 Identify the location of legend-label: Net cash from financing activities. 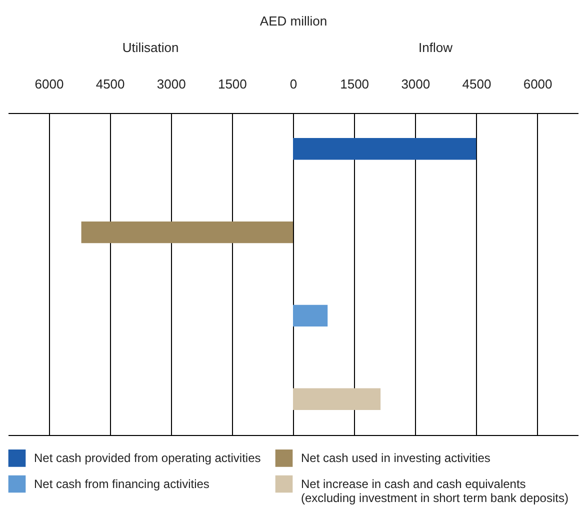
(122, 484).